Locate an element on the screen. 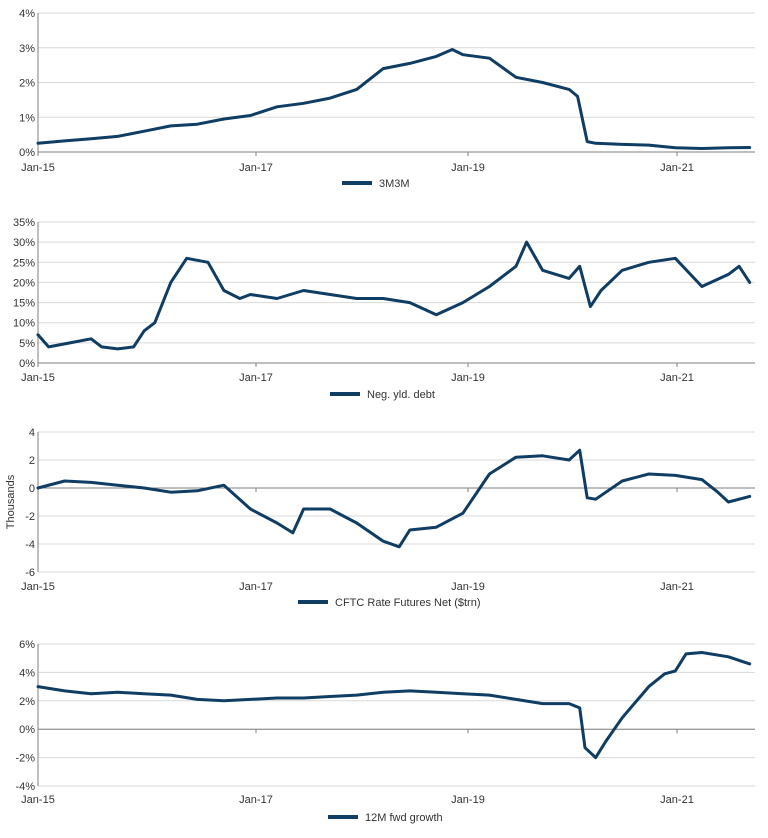 The image size is (768, 838). y-tick-label: -6 is located at coordinates (30, 573).